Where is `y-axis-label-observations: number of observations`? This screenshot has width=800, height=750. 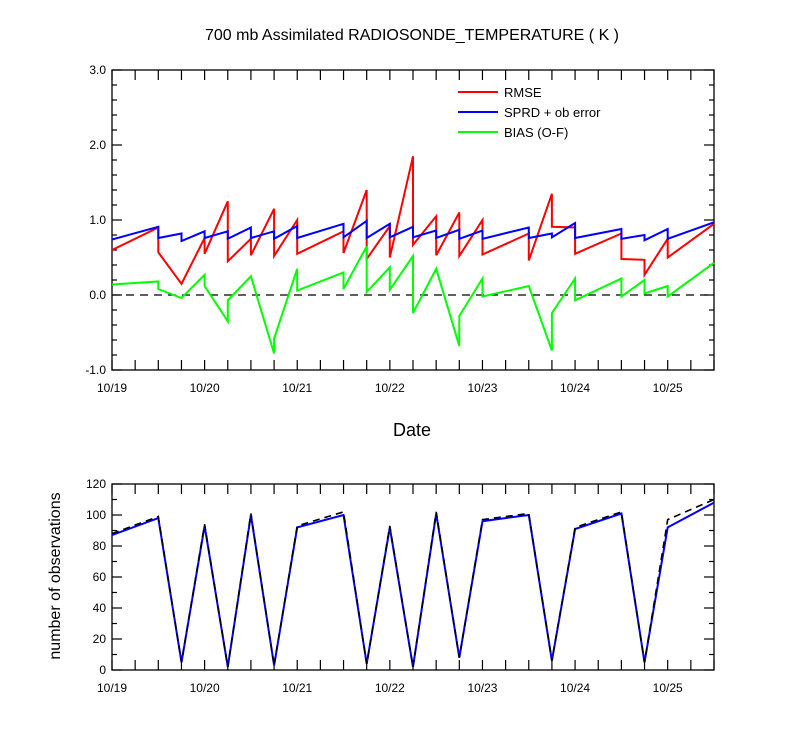 y-axis-label-observations: number of observations is located at coordinates (55, 575).